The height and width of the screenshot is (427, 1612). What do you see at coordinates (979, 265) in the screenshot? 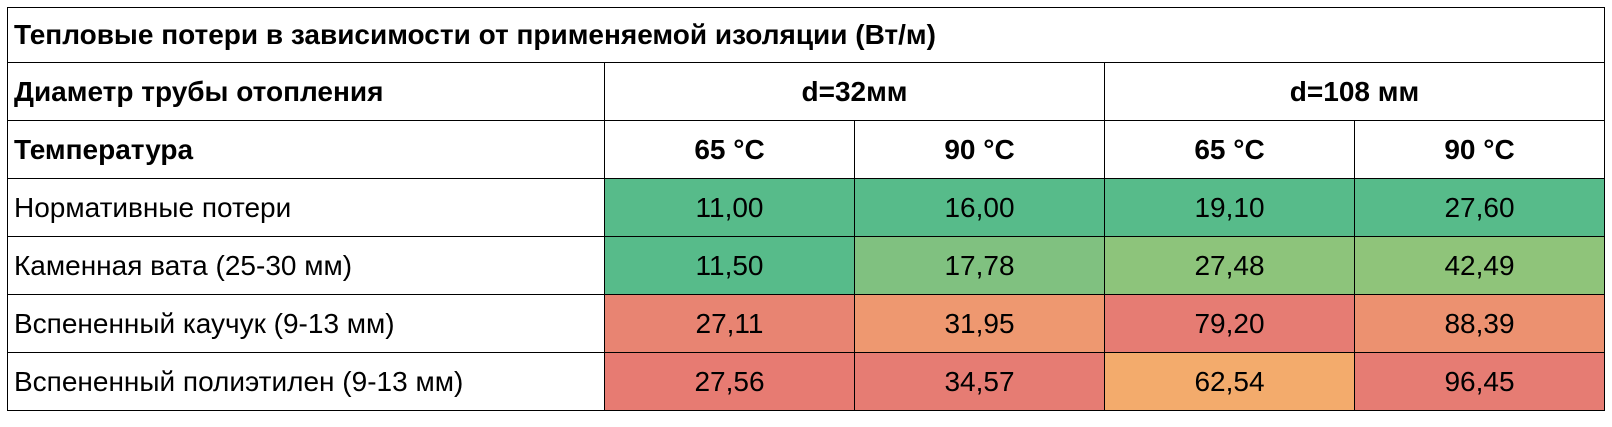
I see `value-cell: 17,78` at bounding box center [979, 265].